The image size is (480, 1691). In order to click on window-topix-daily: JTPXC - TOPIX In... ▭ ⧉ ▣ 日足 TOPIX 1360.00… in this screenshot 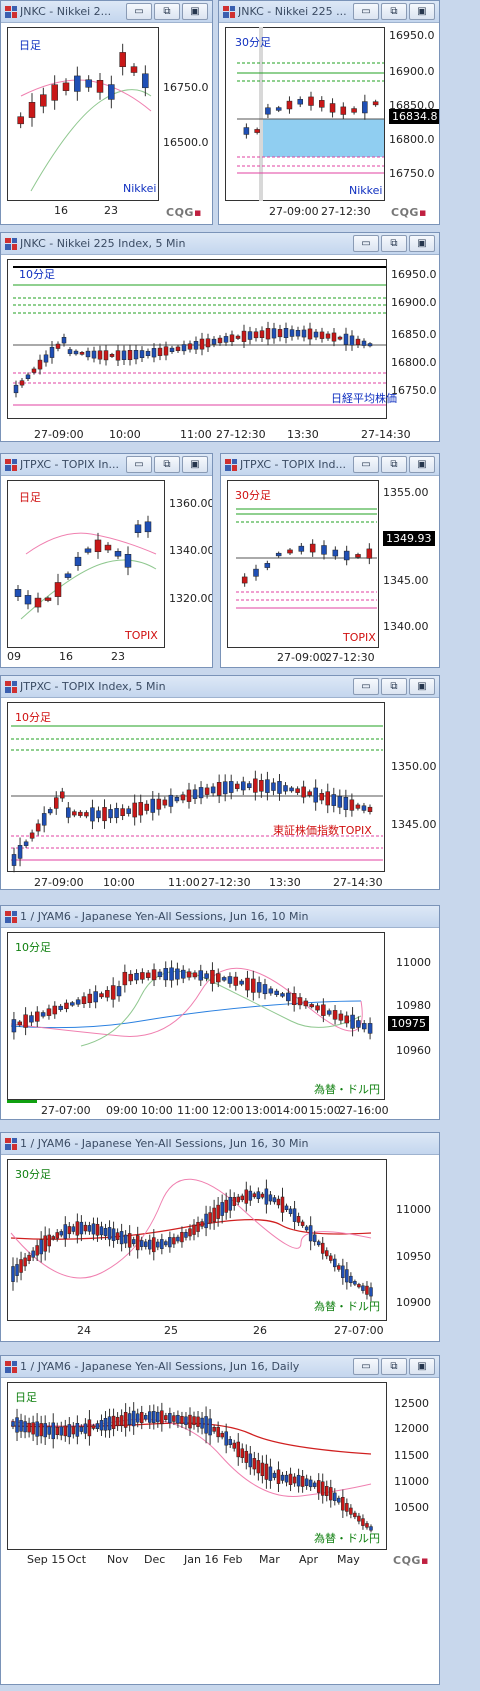, I will do `click(106, 560)`.